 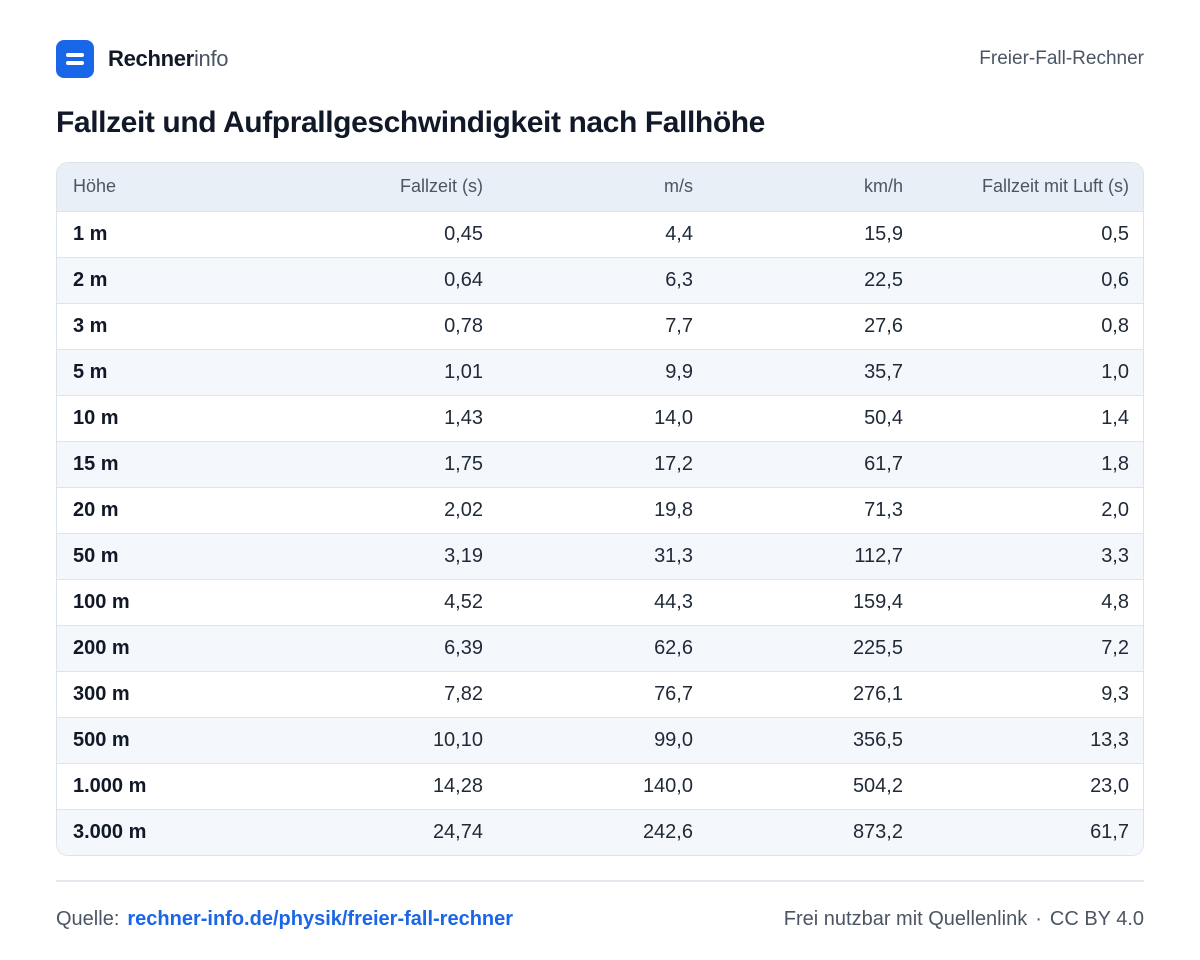 I want to click on value-cell: 0,78, so click(x=463, y=325).